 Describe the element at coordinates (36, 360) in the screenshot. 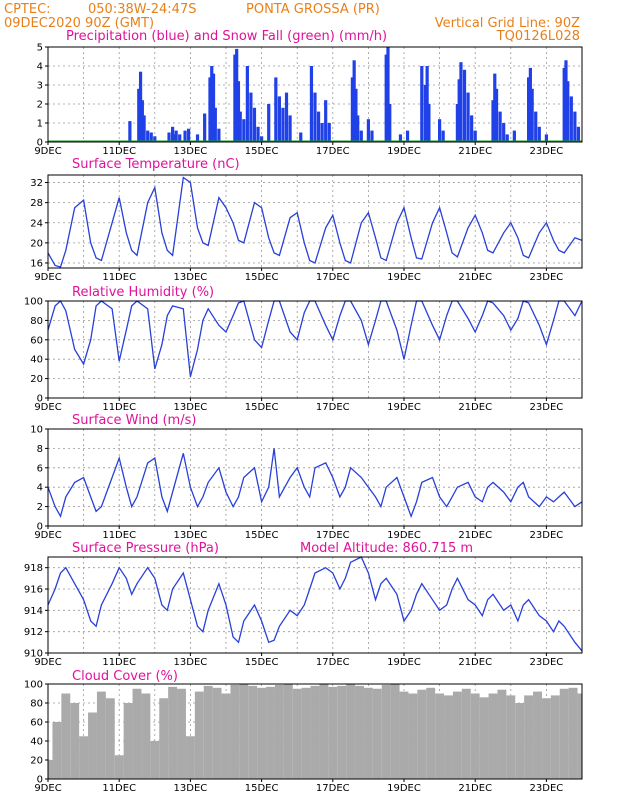

I see `ytick-humidity-2: 40` at that location.